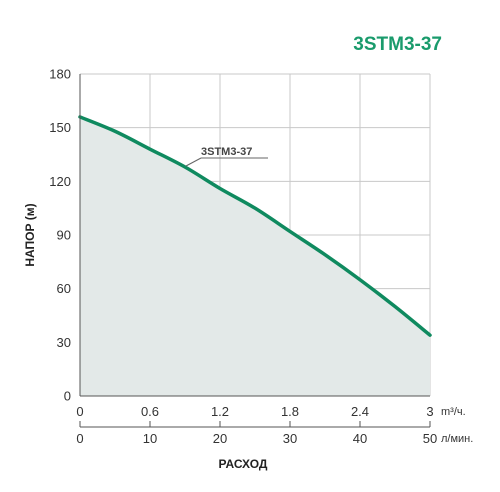 The height and width of the screenshot is (492, 500). I want to click on y-tick-label: 150, so click(60, 127).